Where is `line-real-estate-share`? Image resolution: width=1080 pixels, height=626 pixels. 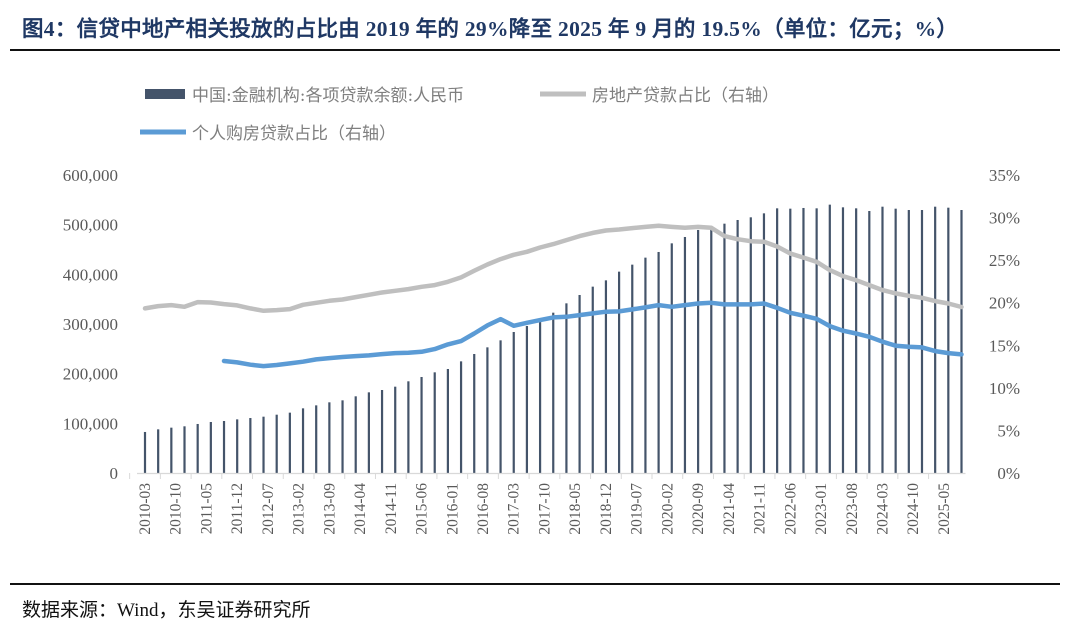
line-real-estate-share is located at coordinates (553, 268).